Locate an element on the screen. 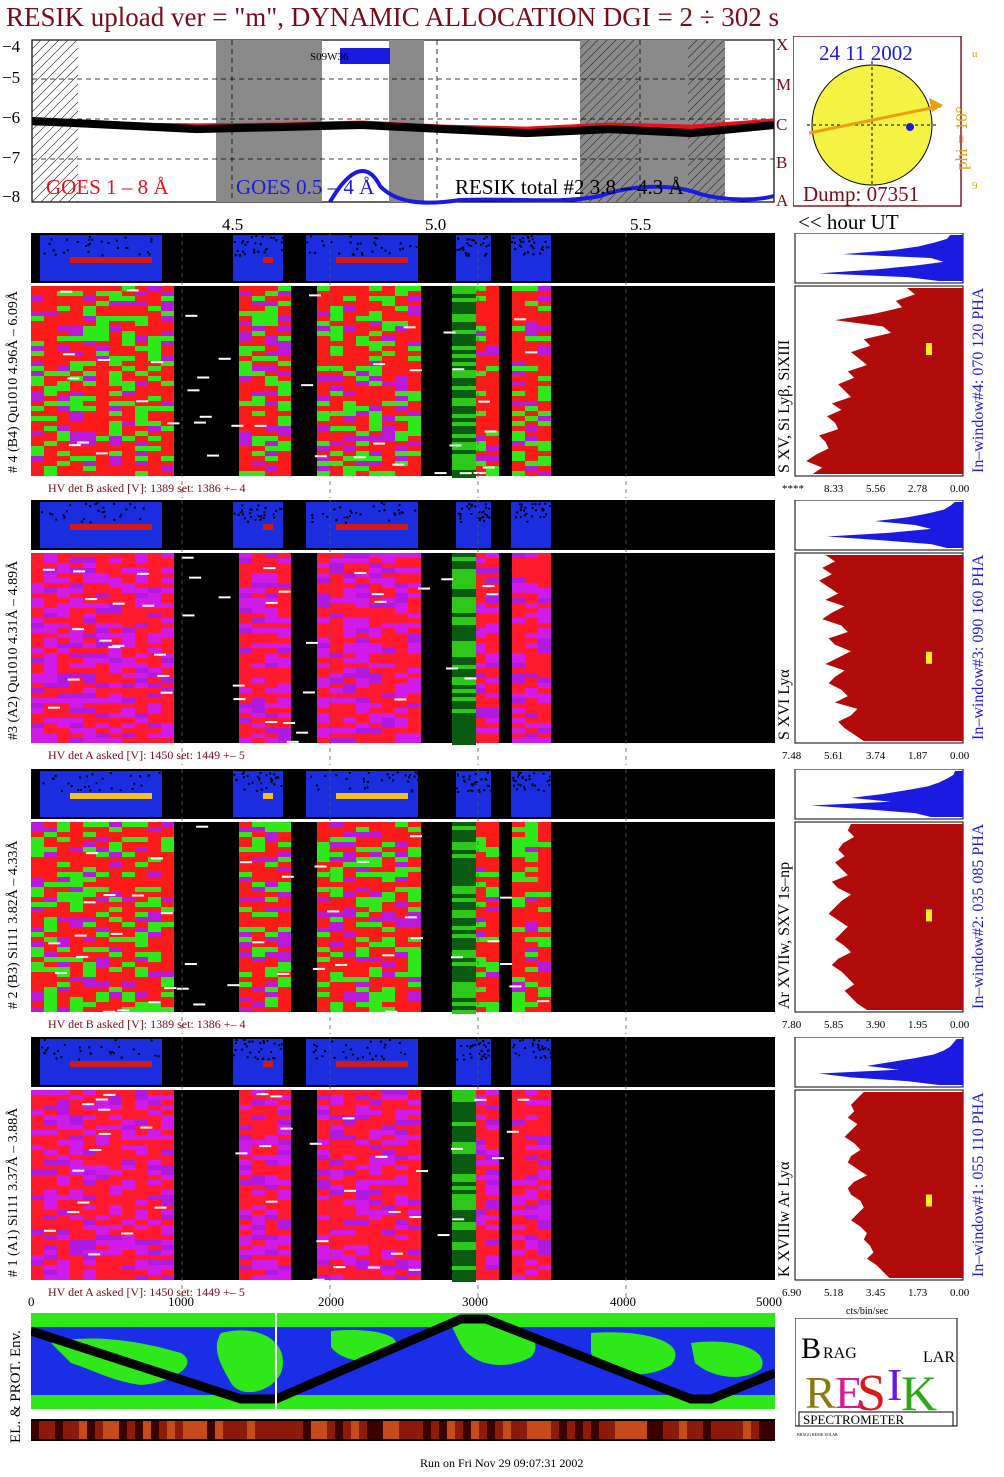 The image size is (1004, 1477). y-tick: −7 is located at coordinates (11, 157).